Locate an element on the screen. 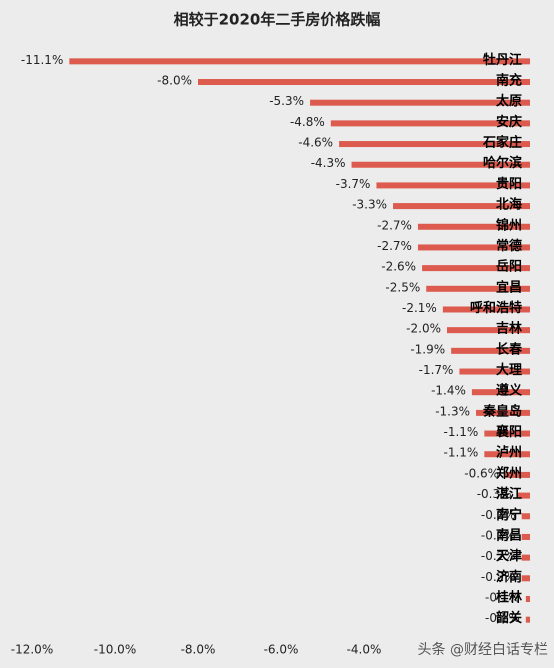 Image resolution: width=554 pixels, height=668 pixels. value-label: -4.8% is located at coordinates (307, 122).